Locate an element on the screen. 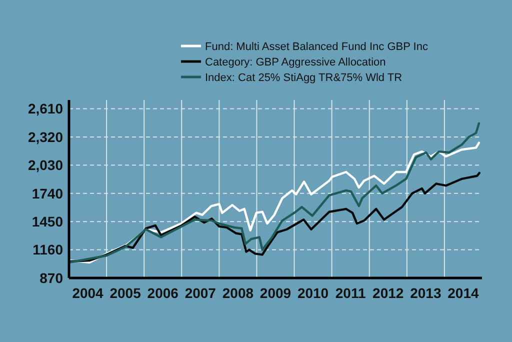 This screenshot has width=512, height=342. x-tick-label: 2014 is located at coordinates (464, 293).